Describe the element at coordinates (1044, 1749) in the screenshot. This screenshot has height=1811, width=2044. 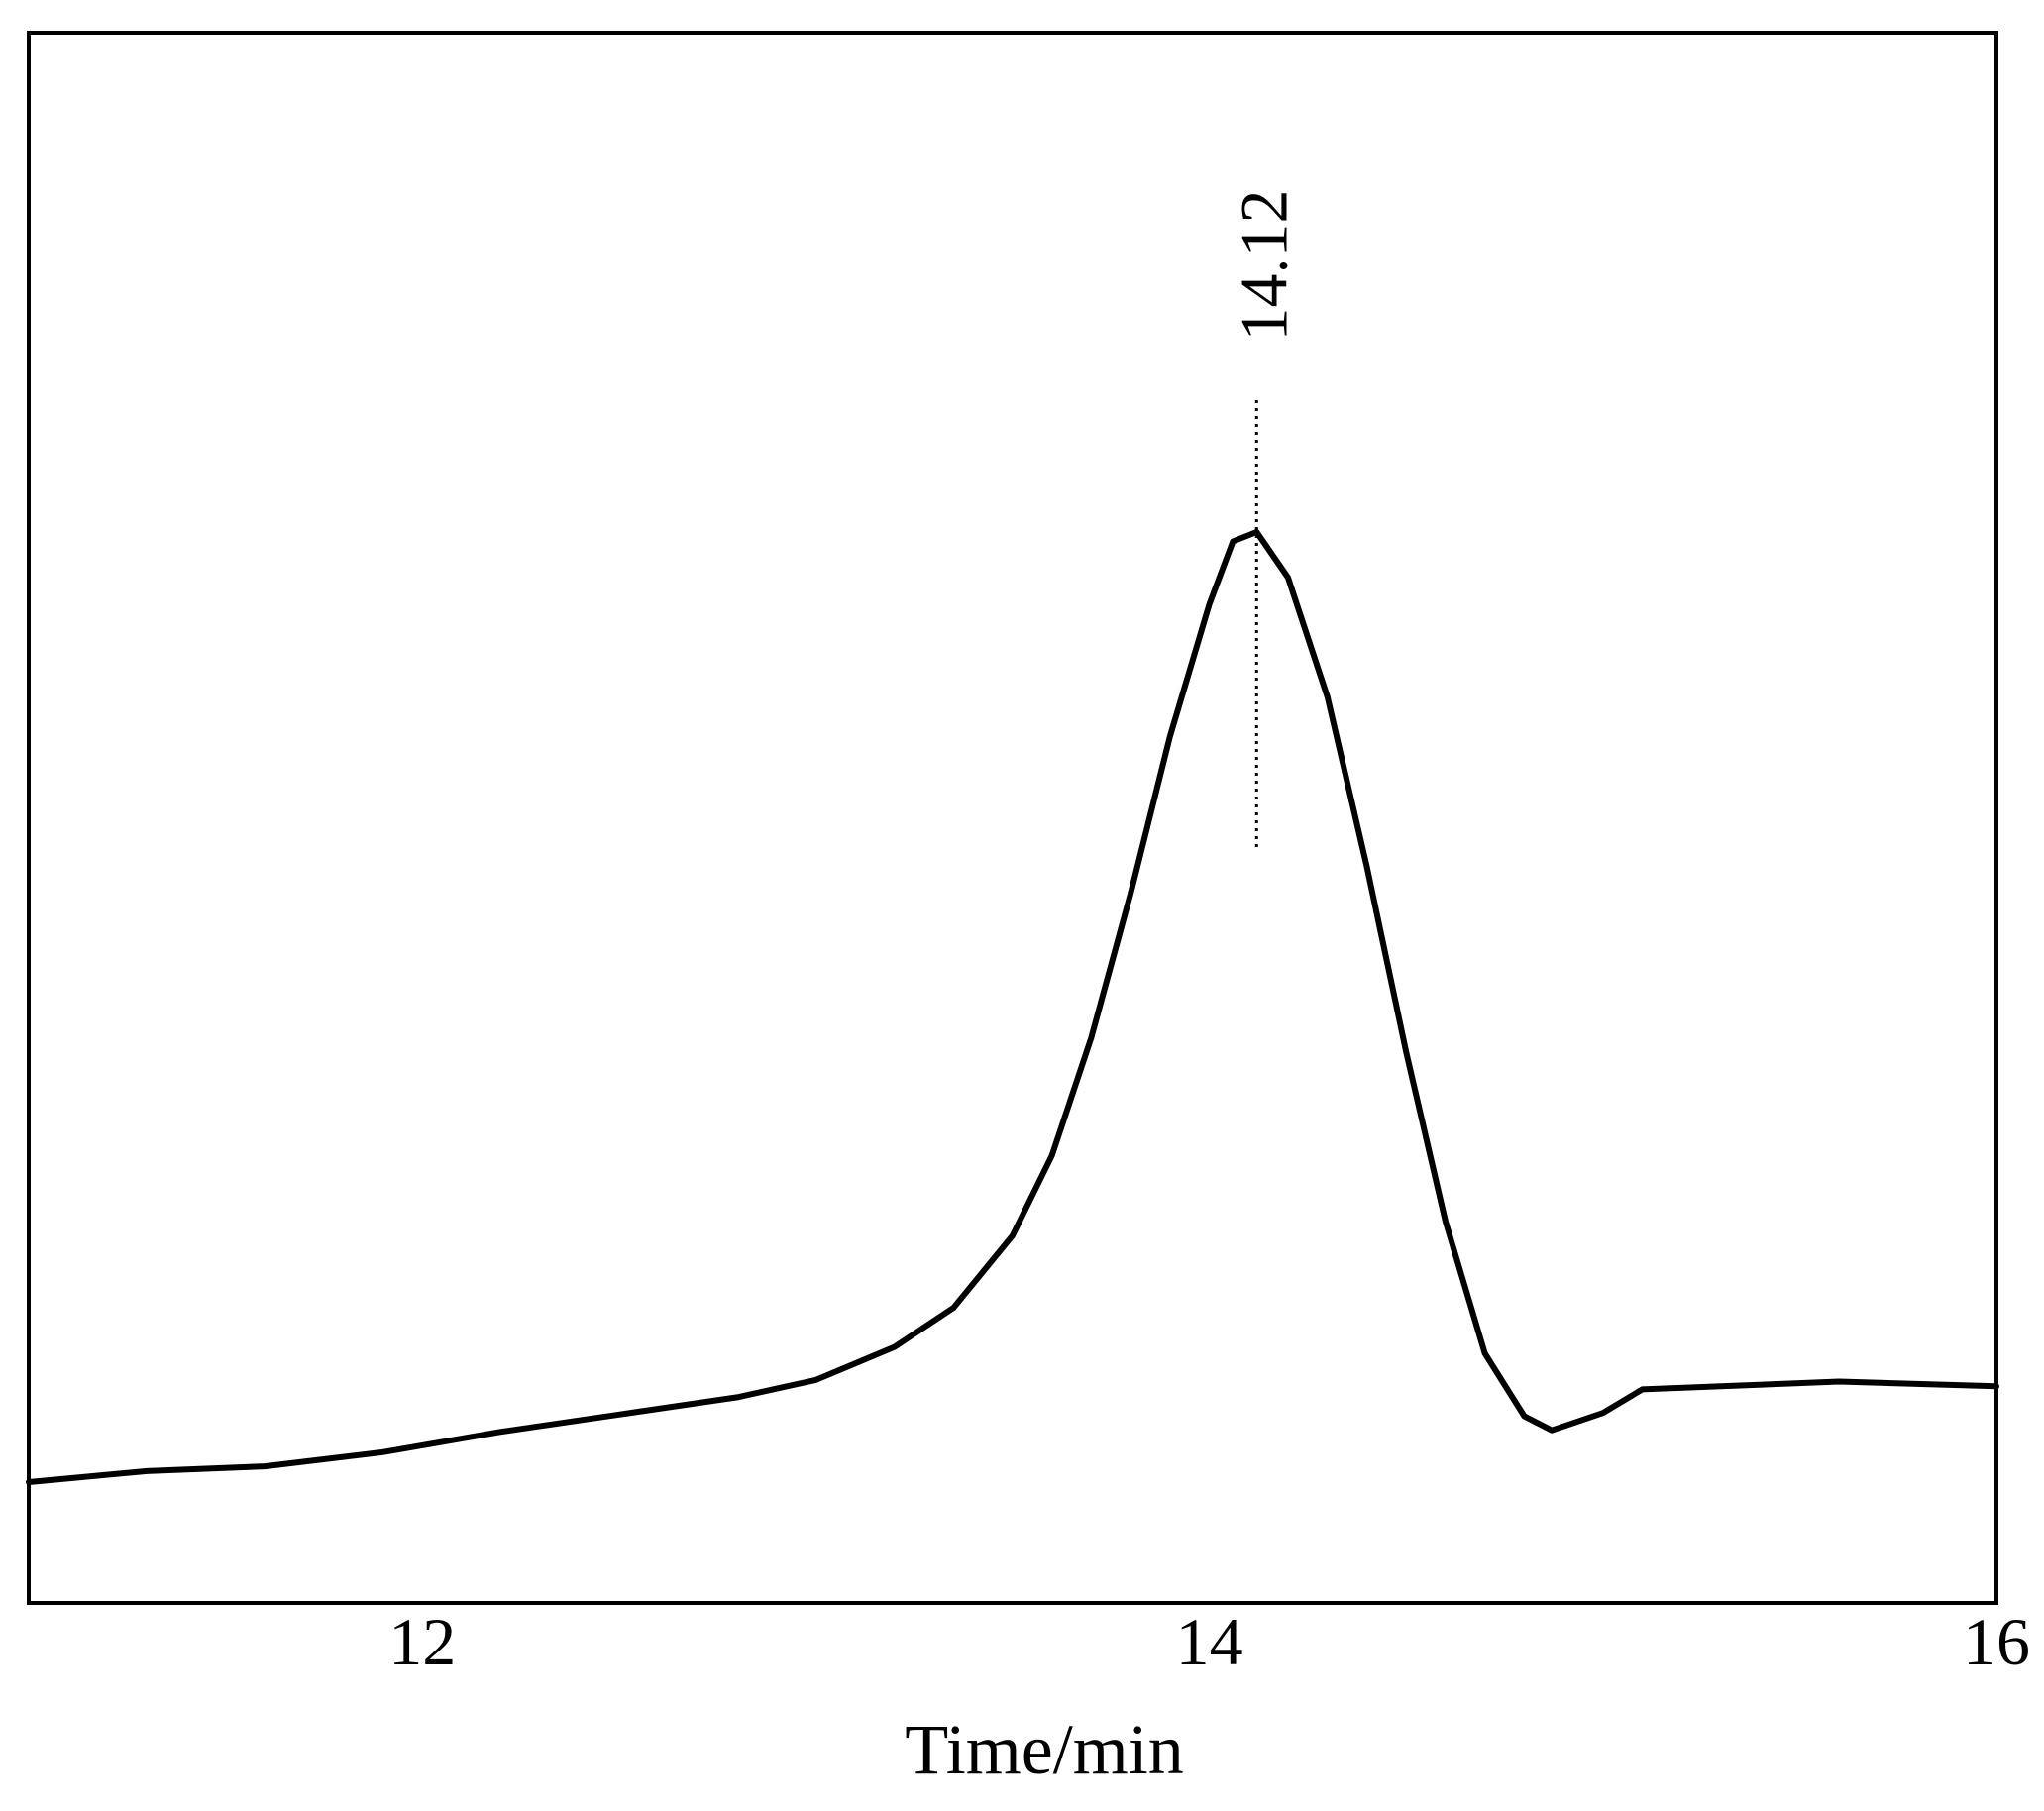
I see `x-axis-label: Time/min` at that location.